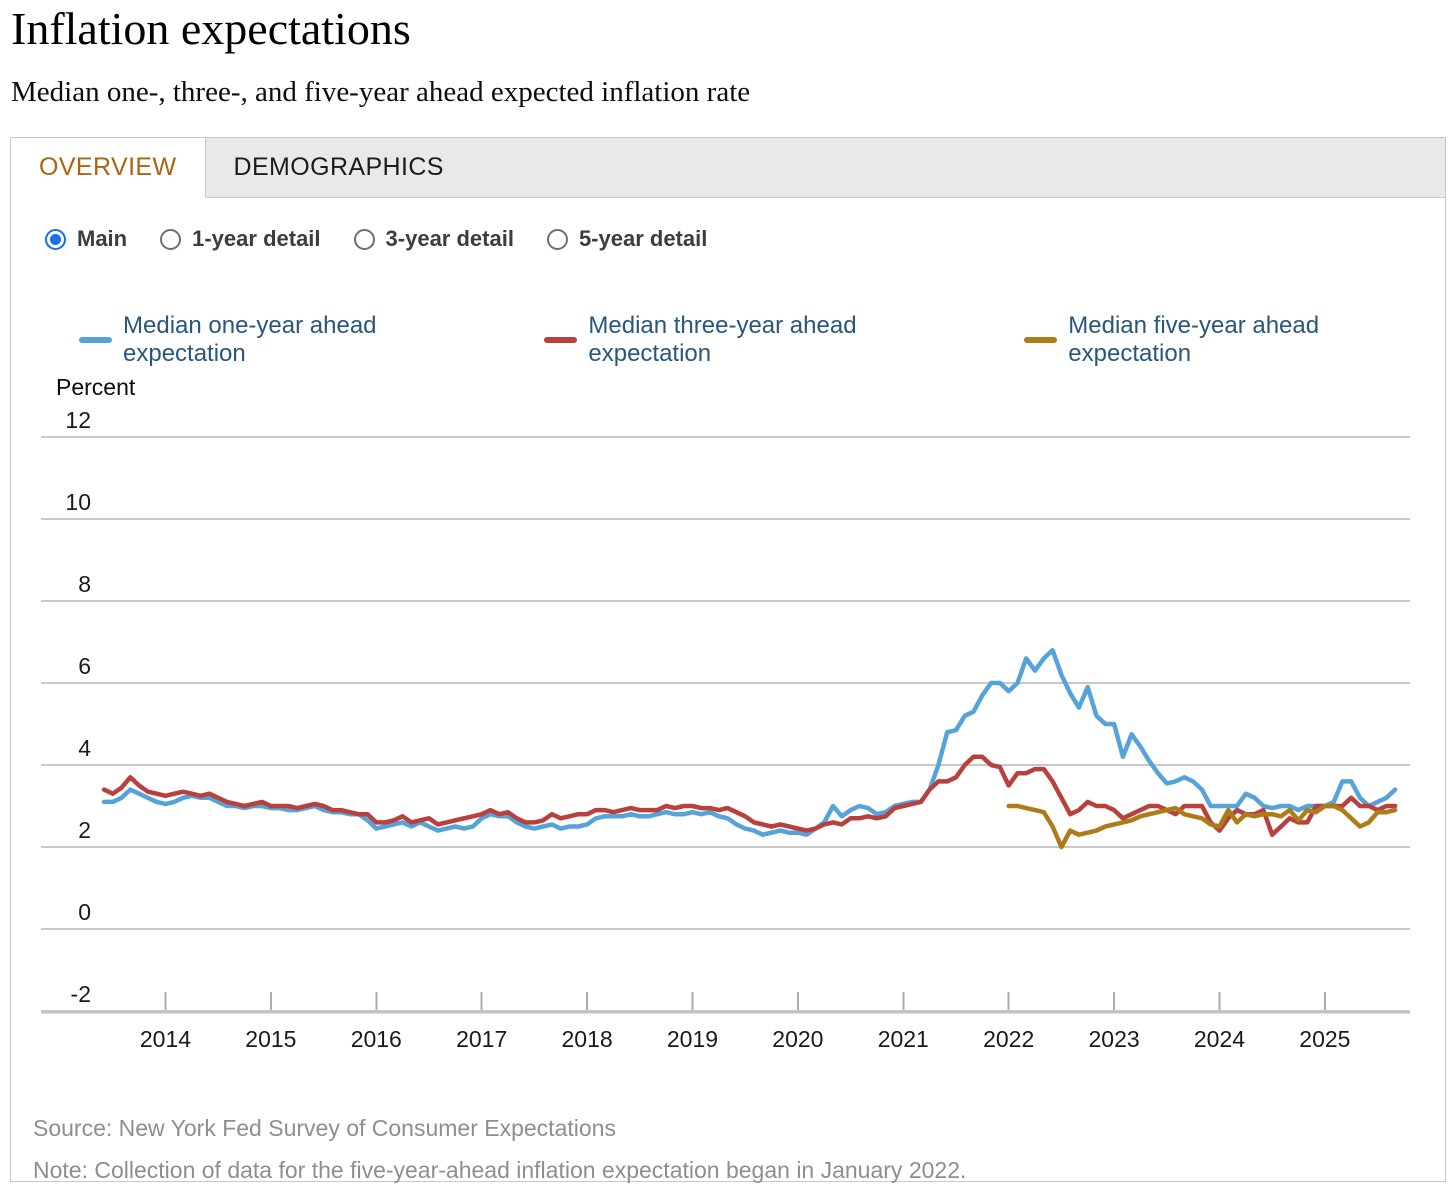  I want to click on x-tick-label: 2020, so click(797, 1039).